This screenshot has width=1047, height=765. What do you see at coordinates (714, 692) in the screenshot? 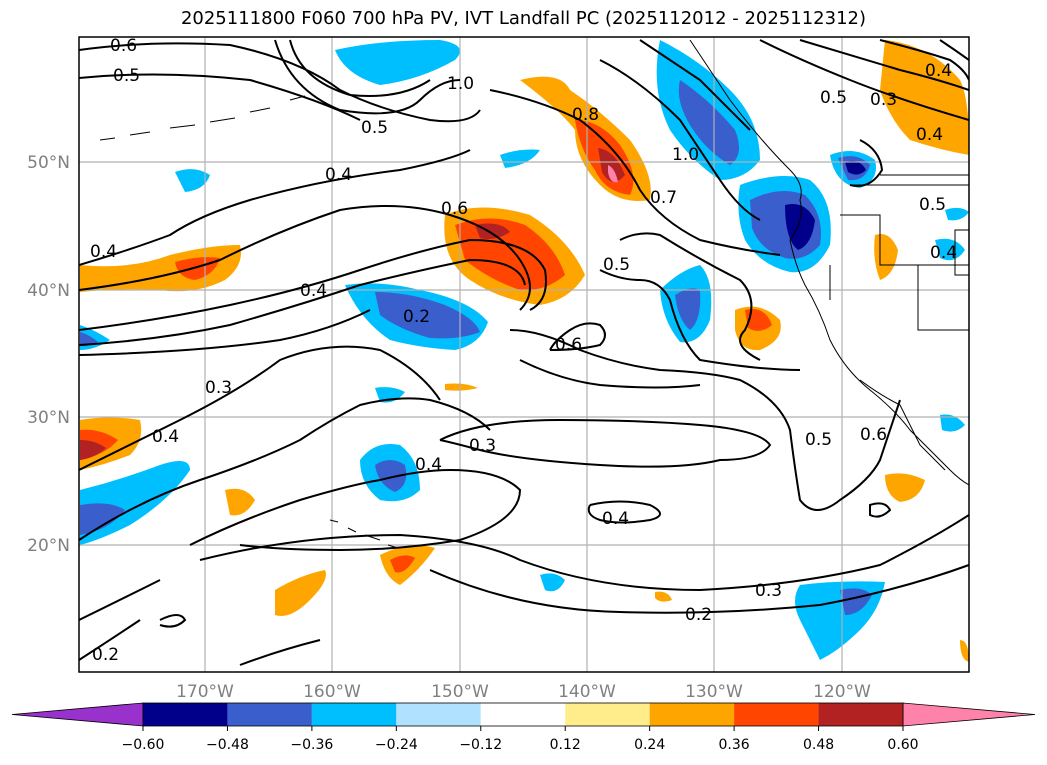
I see `lon-tick-label: 130°W` at bounding box center [714, 692].